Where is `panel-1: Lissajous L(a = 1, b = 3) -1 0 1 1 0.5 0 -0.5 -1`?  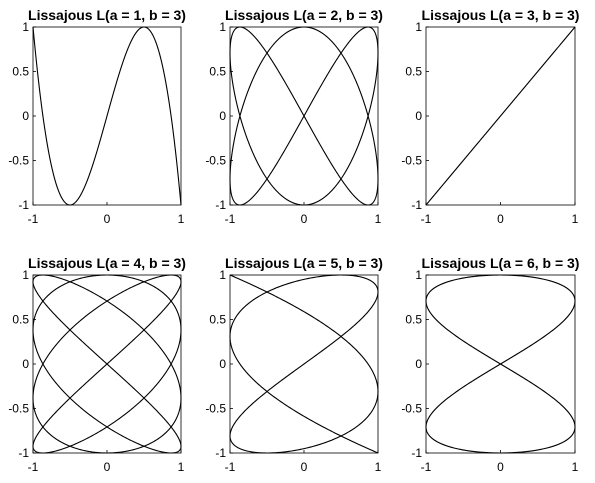
panel-1: Lissajous L(a = 1, b = 3) -1 0 1 1 0.5 0 -0.5 -1 is located at coordinates (97, 116).